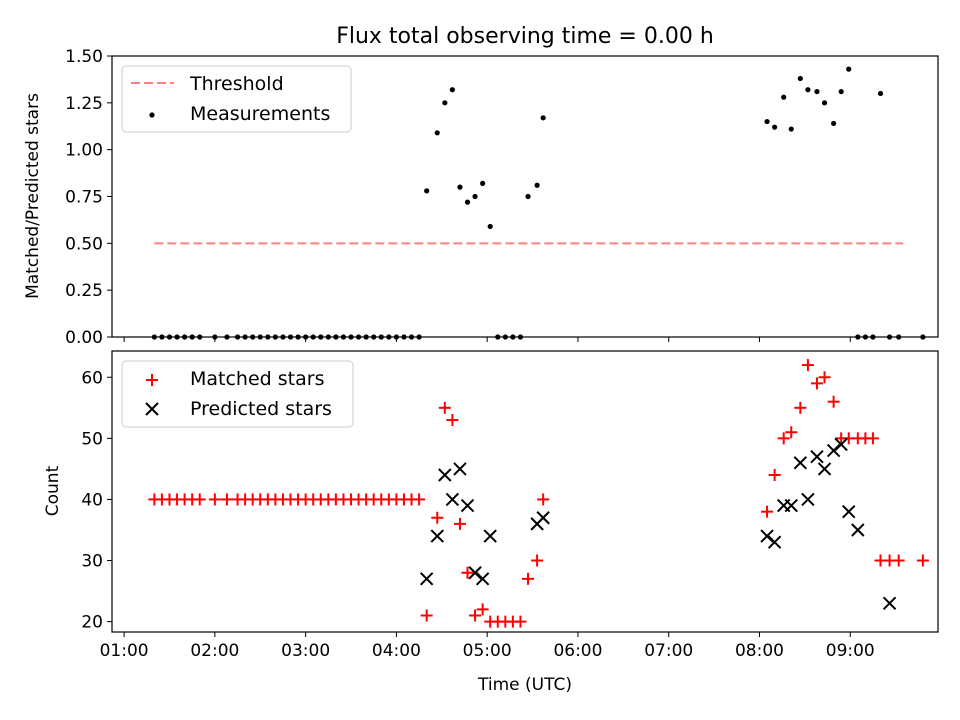 Image resolution: width=960 pixels, height=720 pixels. What do you see at coordinates (236, 84) in the screenshot?
I see `legend-threshold-label: Threshold` at bounding box center [236, 84].